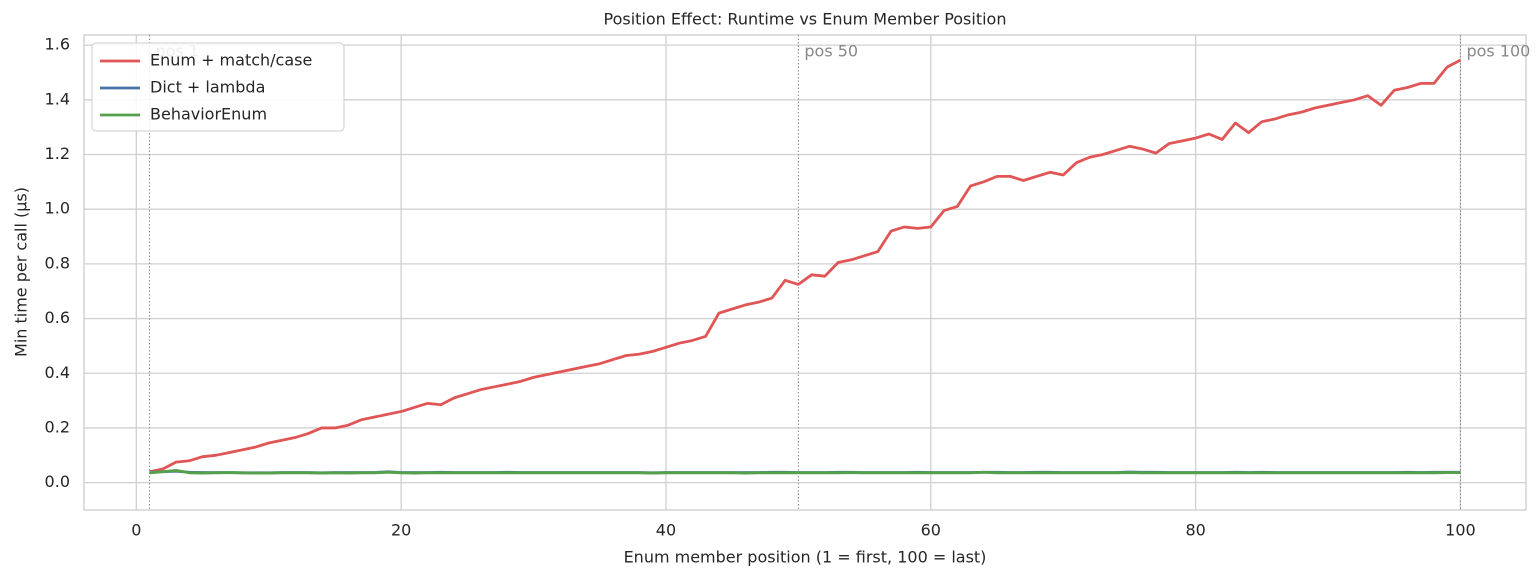 The width and height of the screenshot is (1536, 580). I want to click on y-tick-label: 0.4, so click(57, 372).